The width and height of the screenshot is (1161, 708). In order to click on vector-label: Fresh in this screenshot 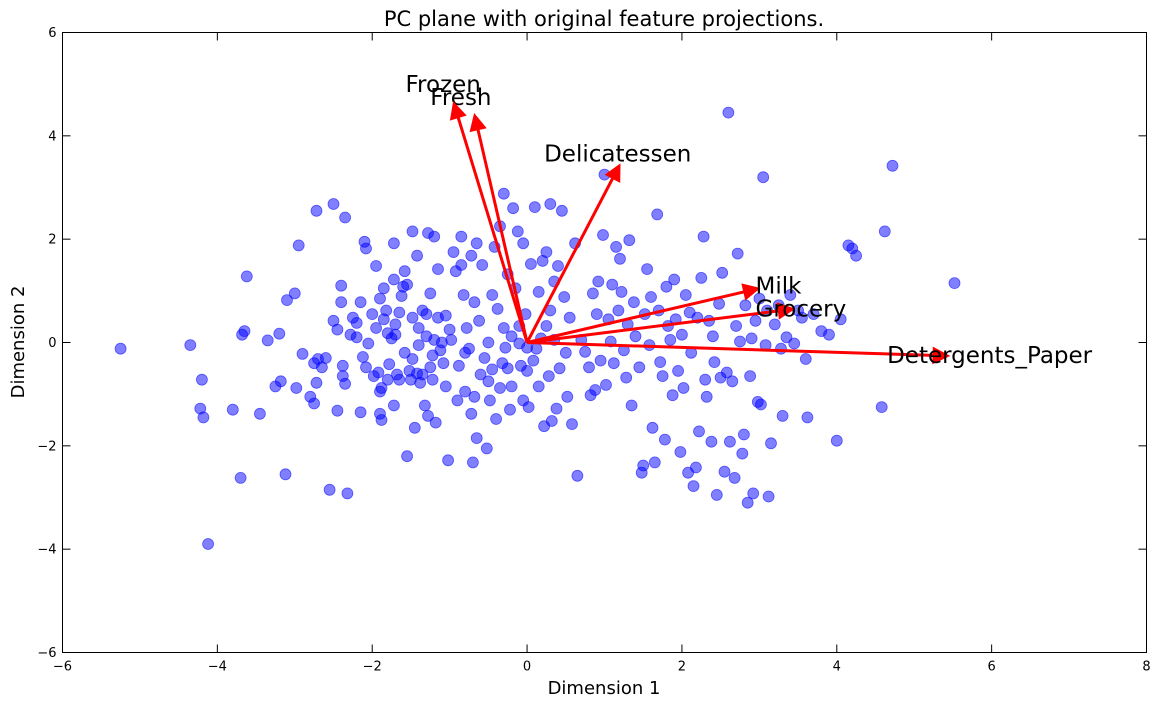, I will do `click(460, 98)`.